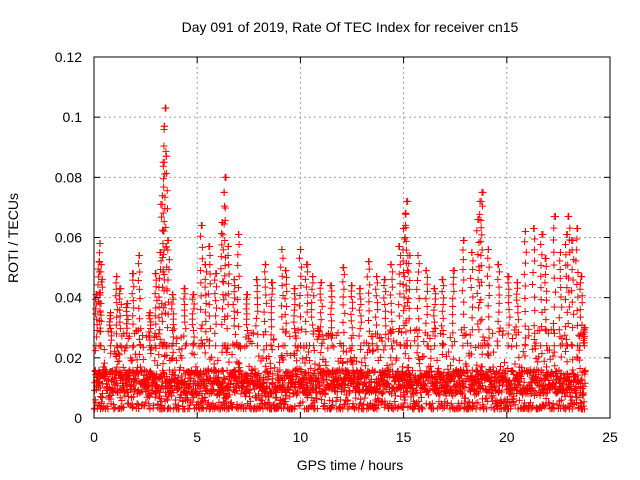  What do you see at coordinates (197, 437) in the screenshot?
I see `x-tick-label: 5` at bounding box center [197, 437].